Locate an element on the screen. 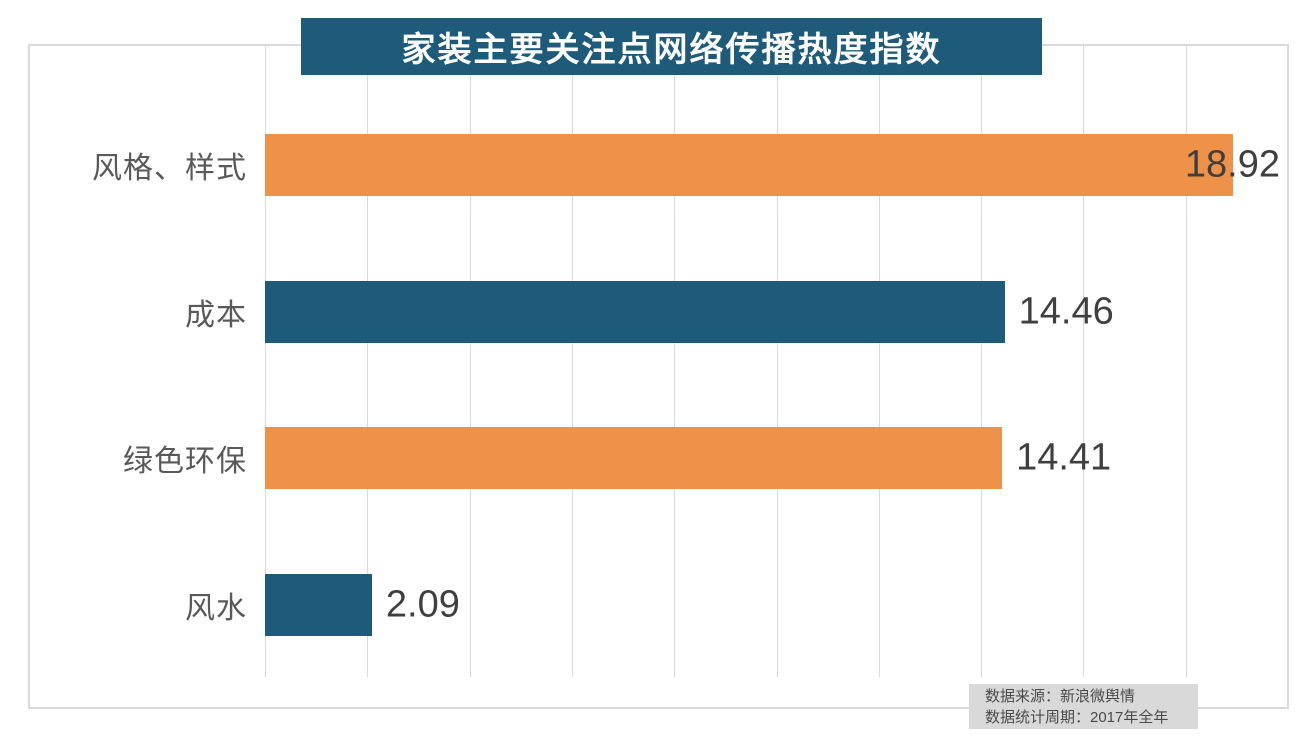  chart-title: 家装主要关注点网络传播热度指数 is located at coordinates (671, 50).